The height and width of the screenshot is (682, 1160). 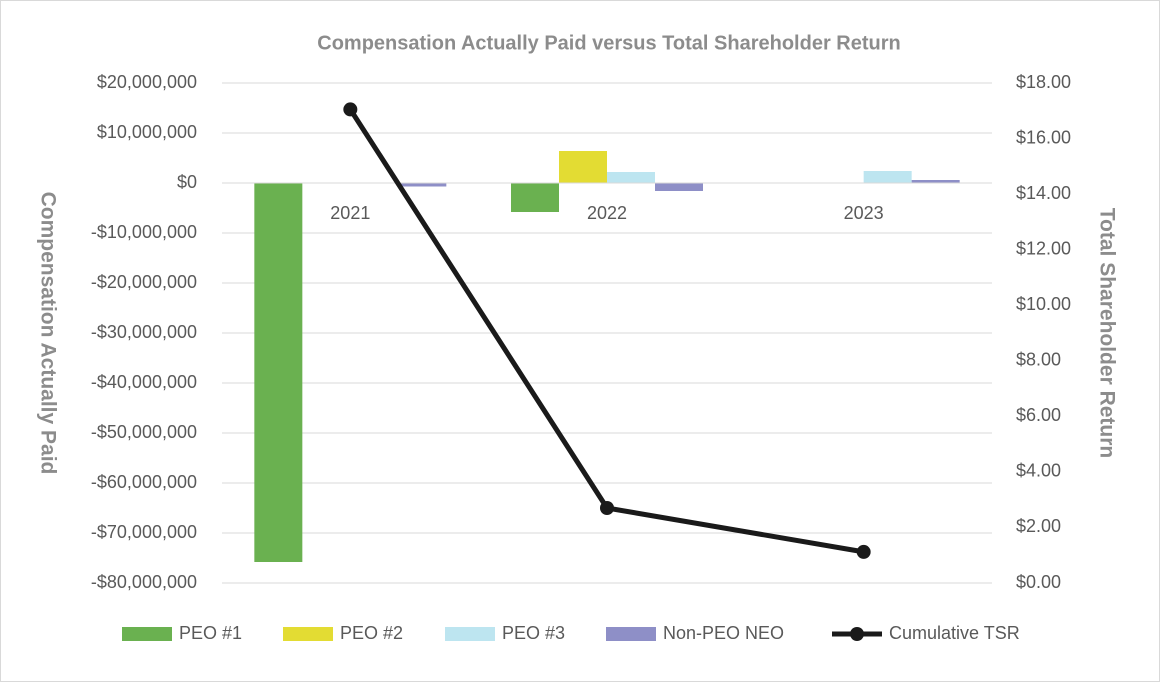 What do you see at coordinates (1043, 82) in the screenshot?
I see `y2-tick-label: $18.00` at bounding box center [1043, 82].